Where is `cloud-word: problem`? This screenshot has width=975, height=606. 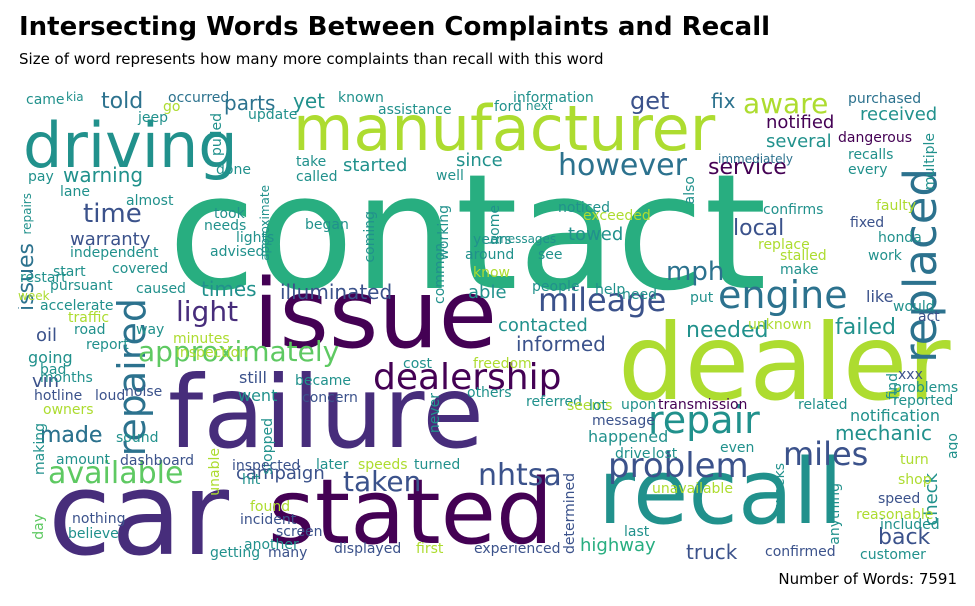
cloud-word: problem is located at coordinates (678, 466).